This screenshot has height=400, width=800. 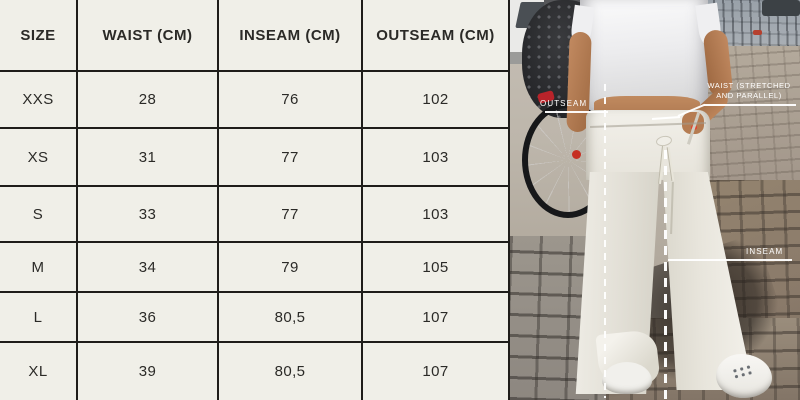 I want to click on outseam-value-xl: 107, so click(x=435, y=371).